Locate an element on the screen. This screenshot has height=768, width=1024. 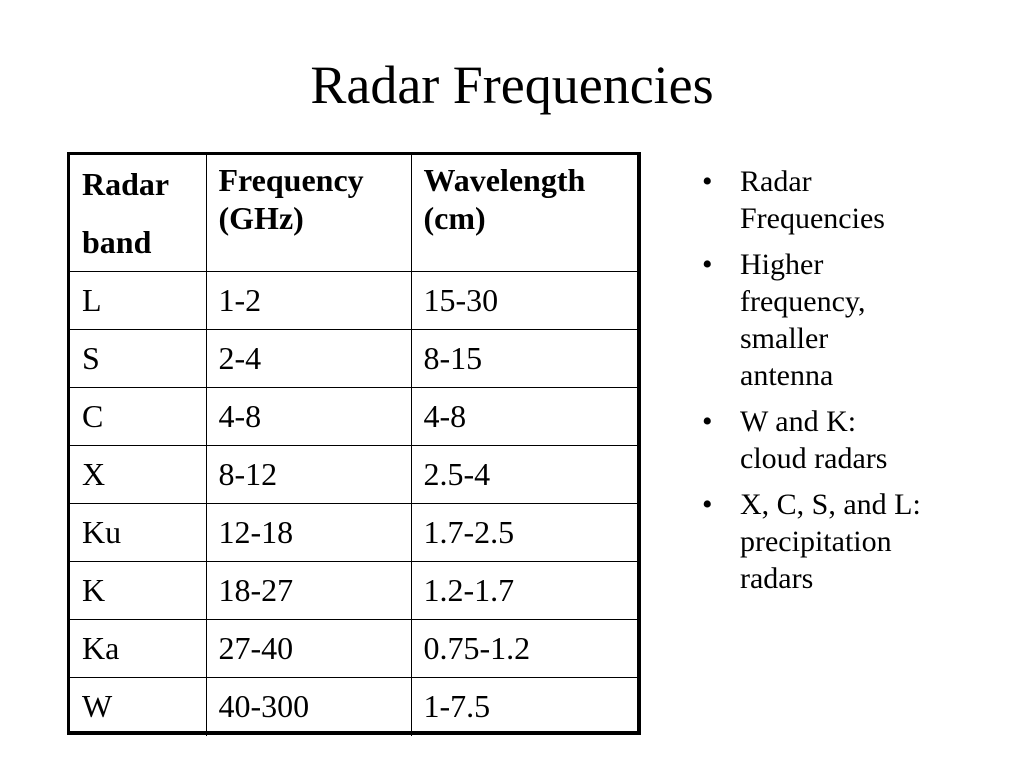
table-row: S 2-4 8-15 is located at coordinates (353, 358).